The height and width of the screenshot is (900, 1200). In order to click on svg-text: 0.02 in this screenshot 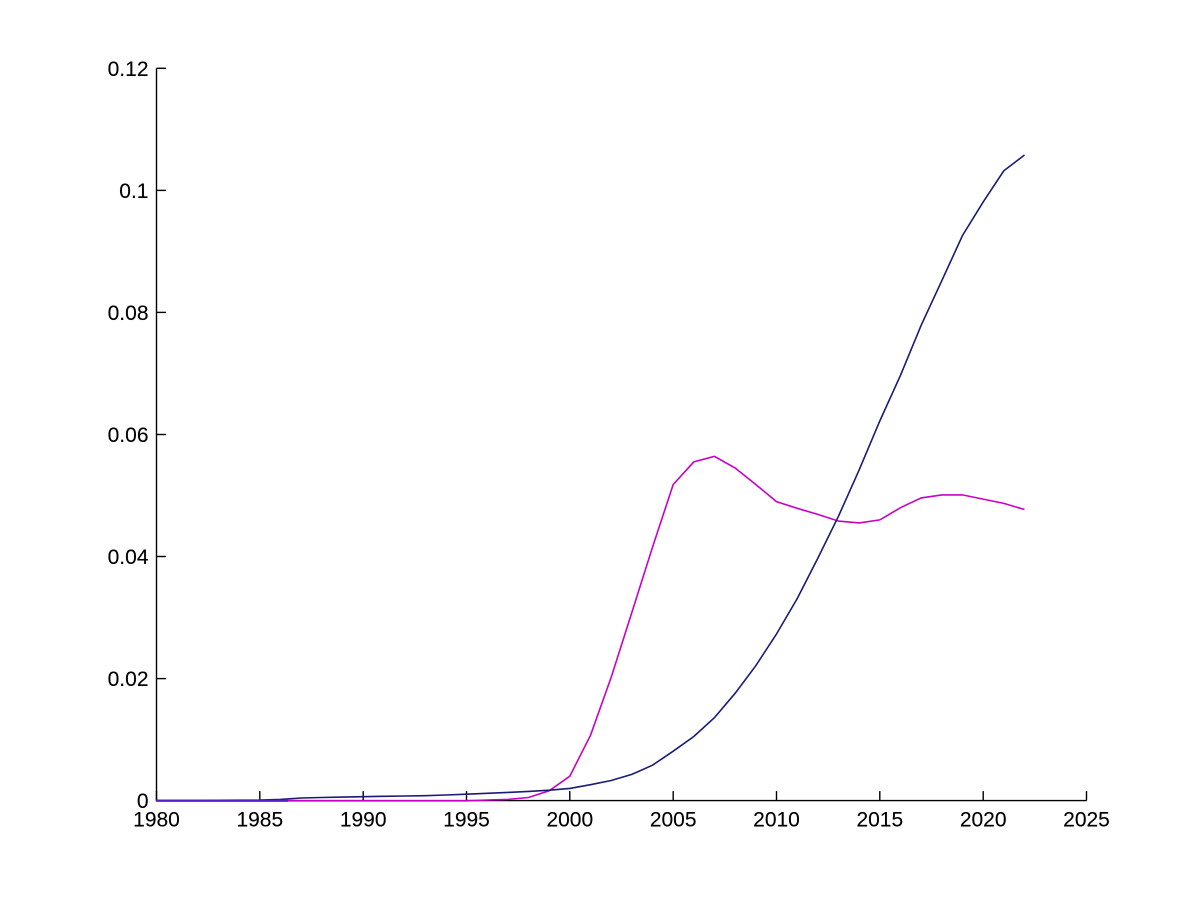, I will do `click(128, 679)`.